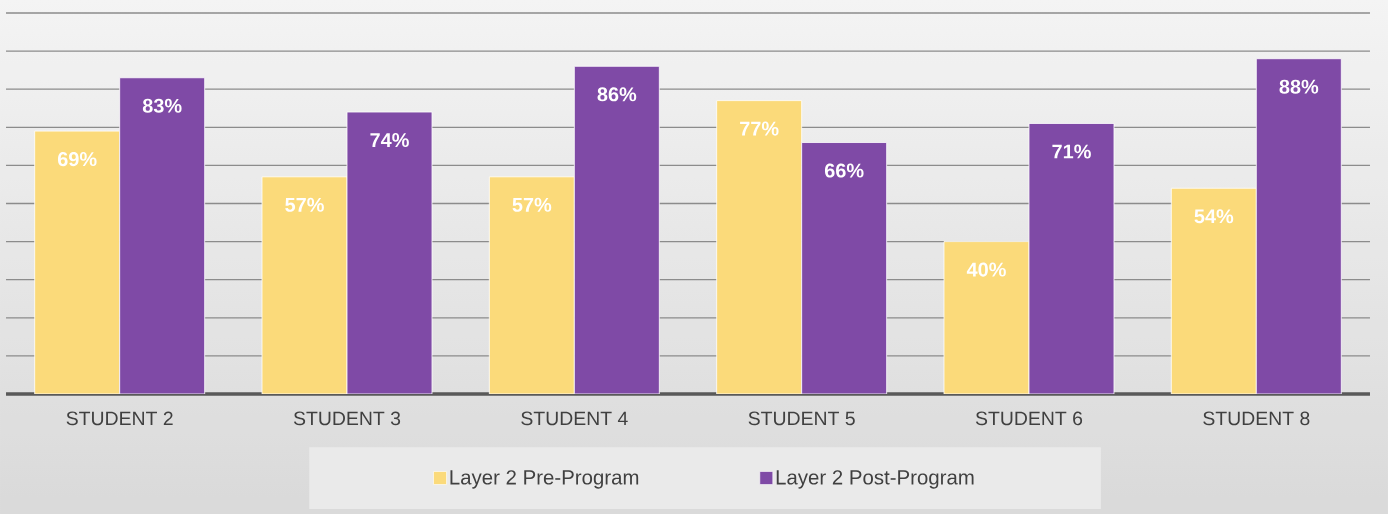 The width and height of the screenshot is (1388, 514). Describe the element at coordinates (1299, 86) in the screenshot. I see `data-label: 88%` at that location.